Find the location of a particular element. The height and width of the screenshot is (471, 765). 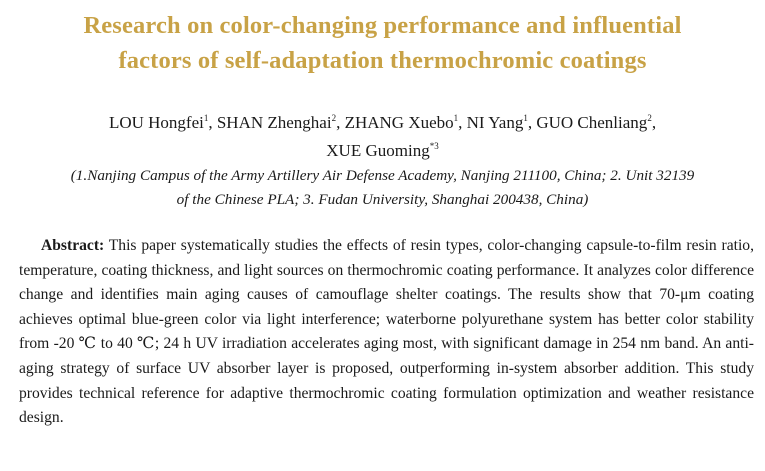

author-name: ZHANG Xuebo is located at coordinates (399, 122).